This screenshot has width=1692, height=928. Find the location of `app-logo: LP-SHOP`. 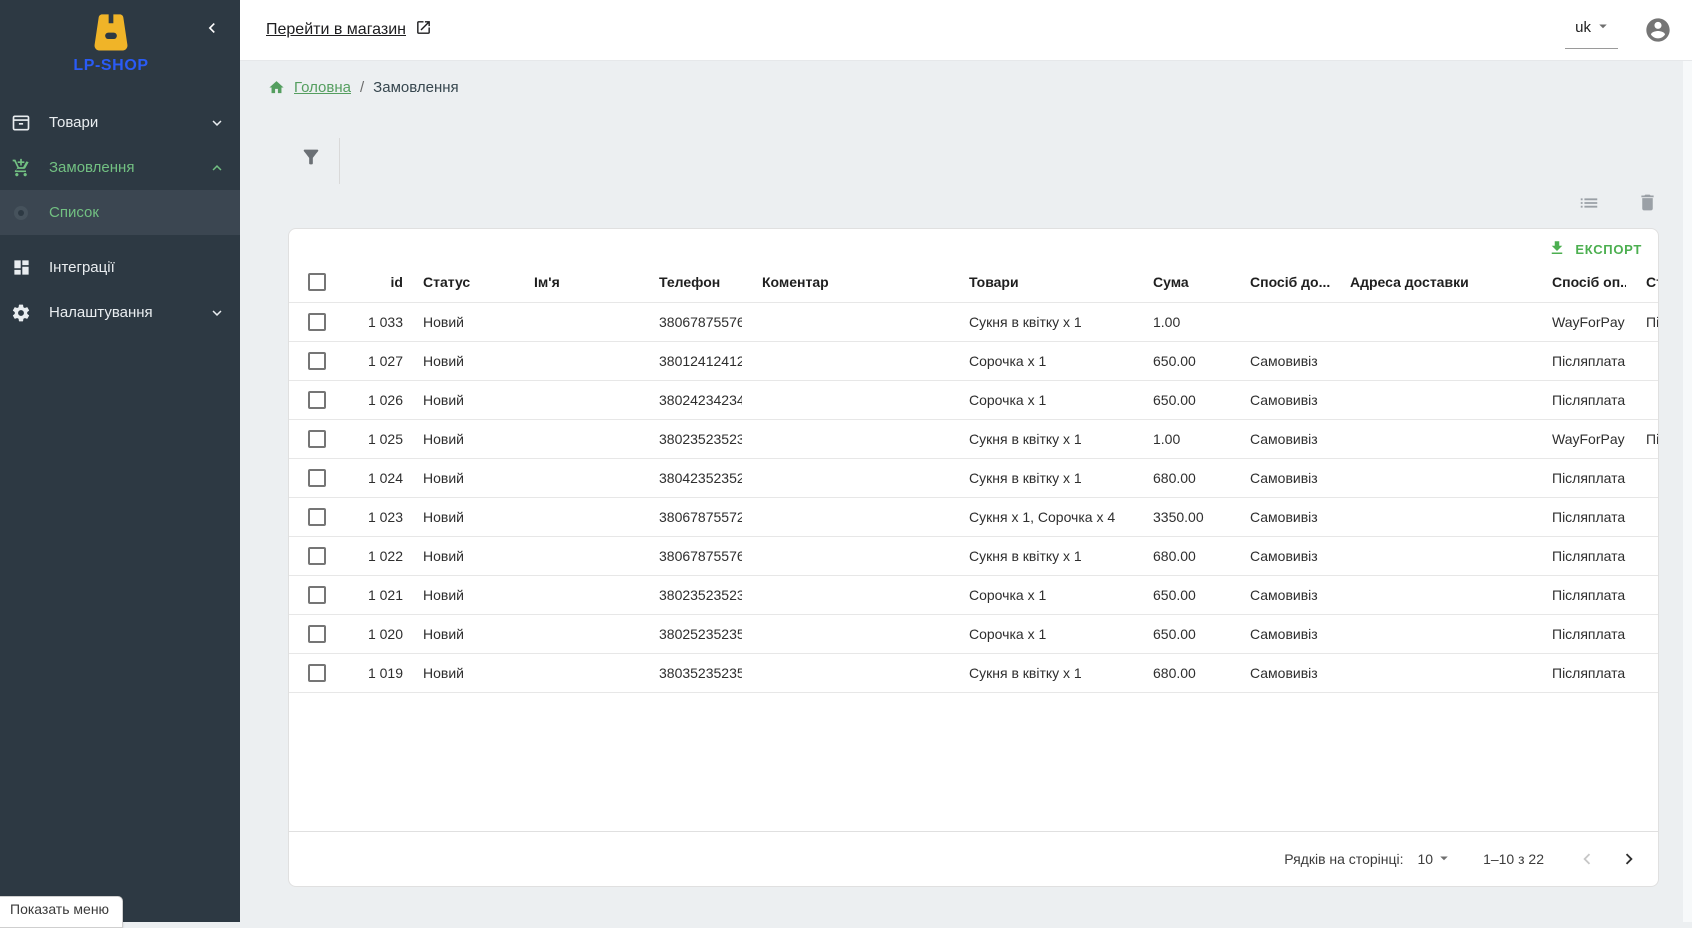

app-logo: LP-SHOP is located at coordinates (111, 37).